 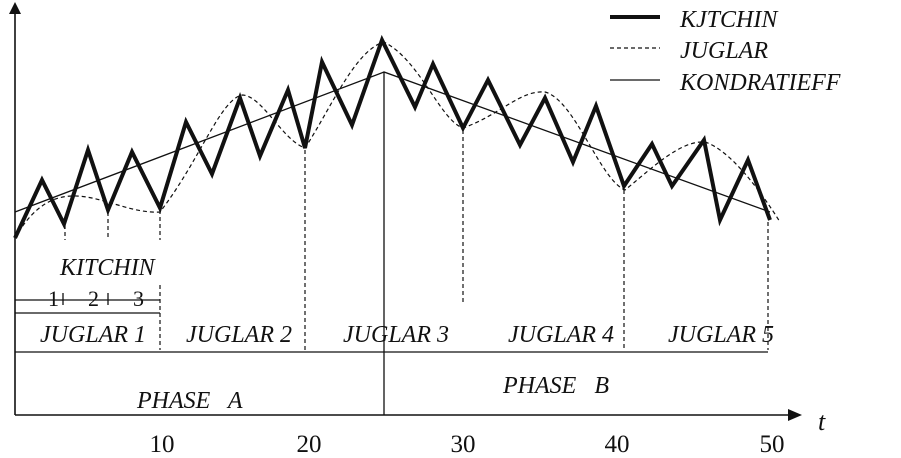 I want to click on phase-b-label: PHASE B, so click(x=555, y=386).